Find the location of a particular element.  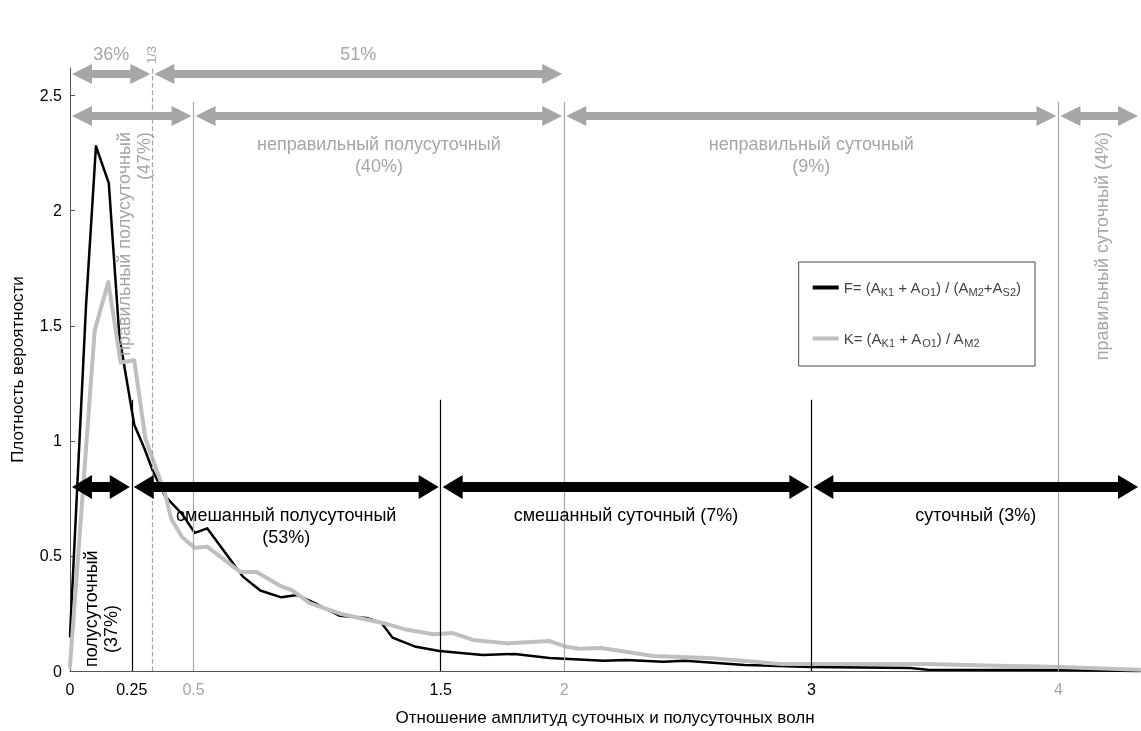

y-tick-label: 1.5 is located at coordinates (51, 326).